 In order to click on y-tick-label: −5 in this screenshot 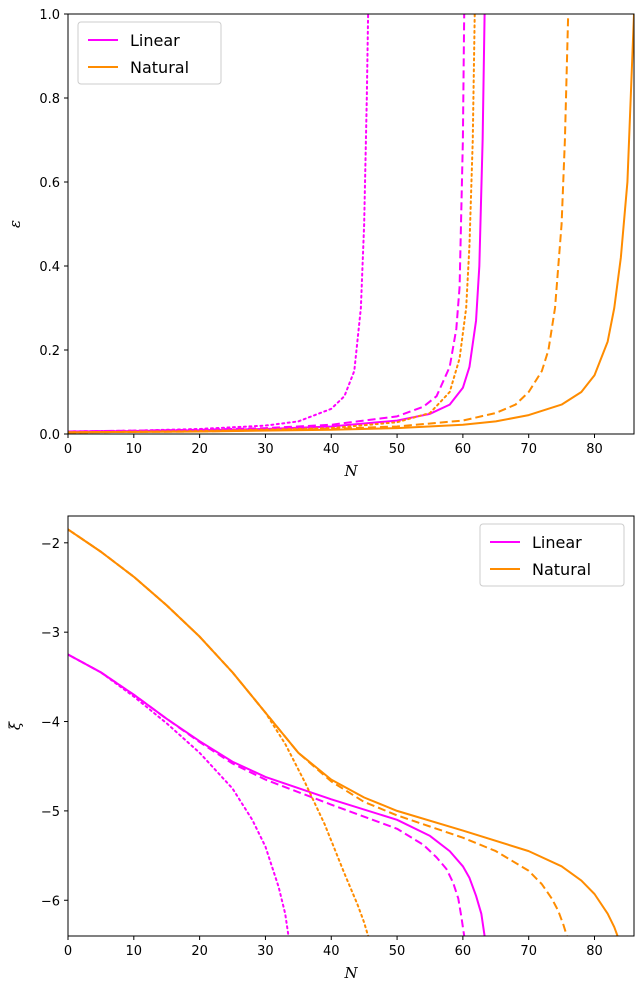, I will do `click(50, 812)`.